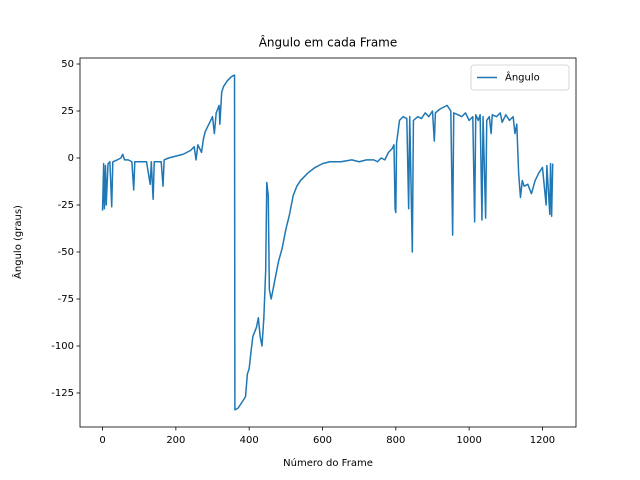 The image size is (640, 480). I want to click on x-tick-label: 1200, so click(542, 440).